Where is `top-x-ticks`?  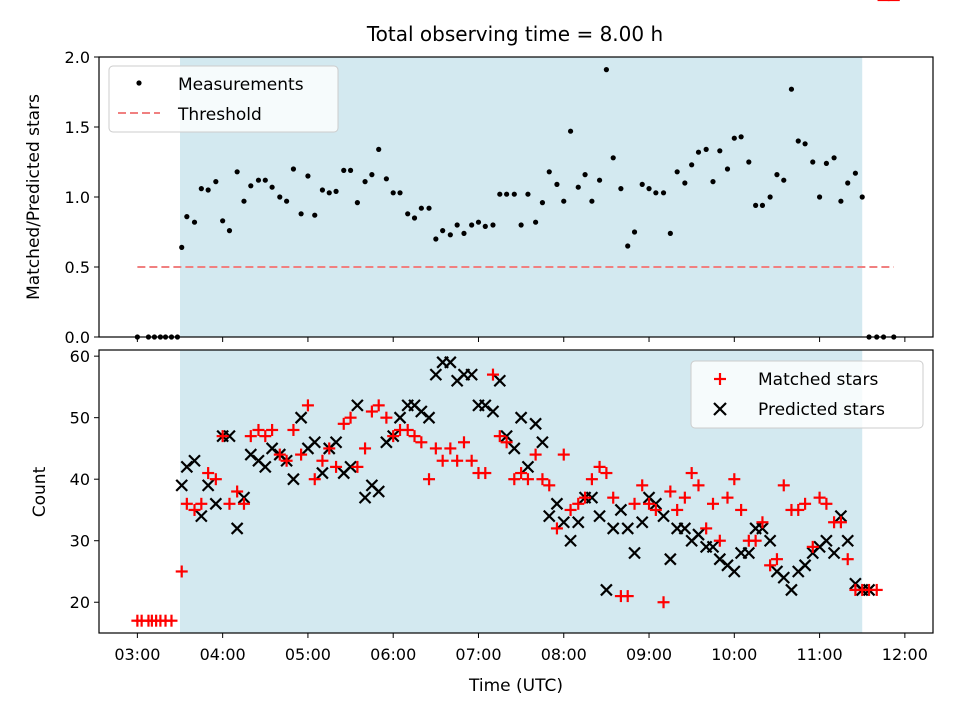
top-x-ticks is located at coordinates (521, 339).